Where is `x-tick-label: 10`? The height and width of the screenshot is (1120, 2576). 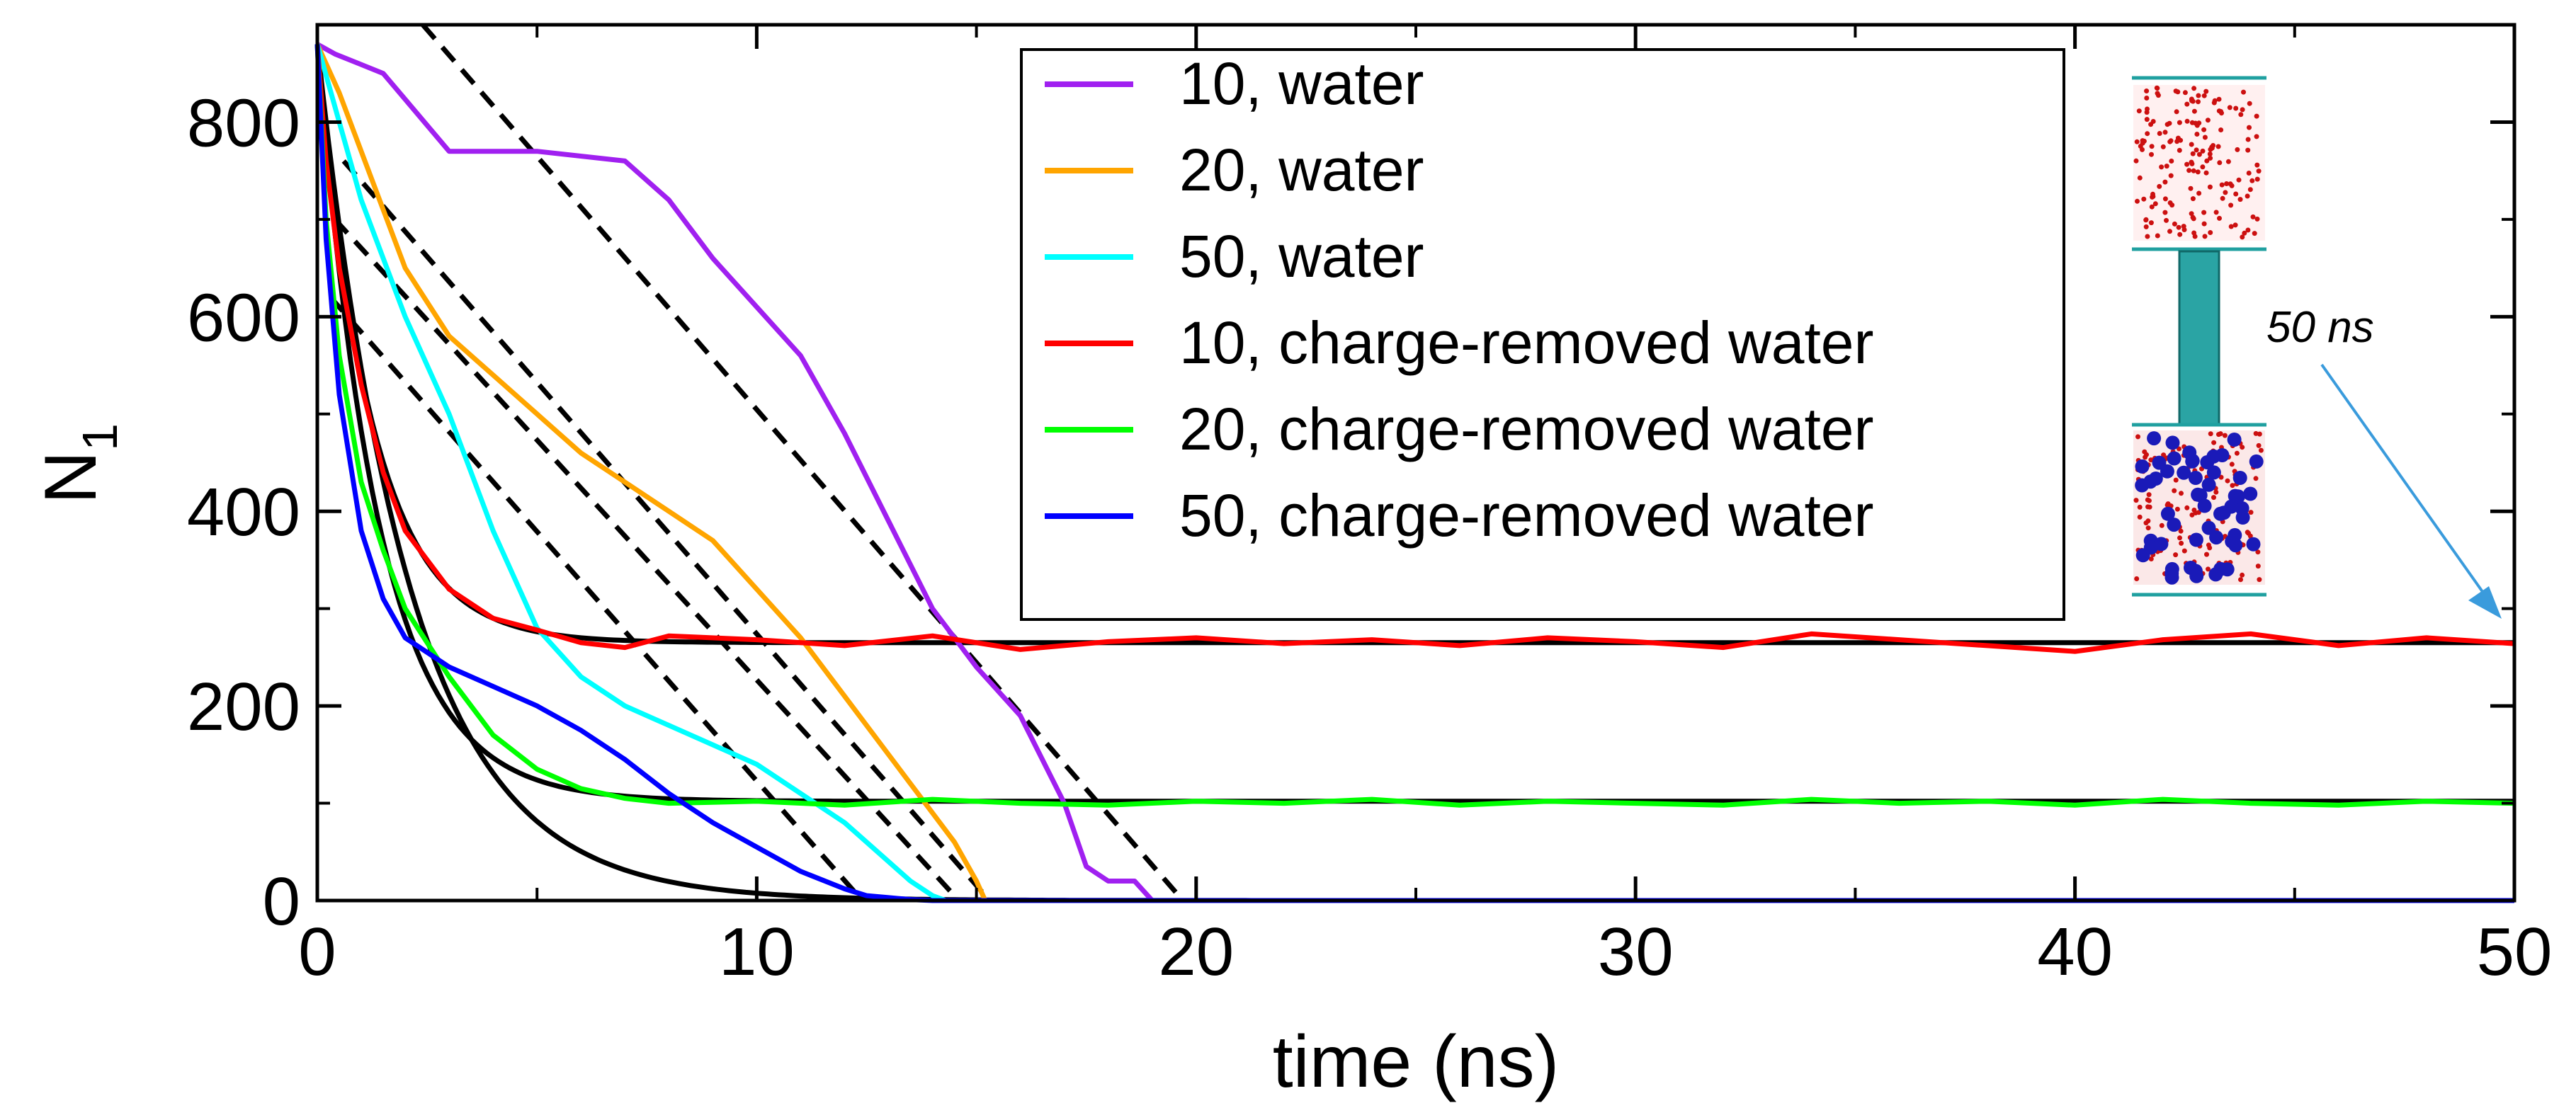 x-tick-label: 10 is located at coordinates (757, 952).